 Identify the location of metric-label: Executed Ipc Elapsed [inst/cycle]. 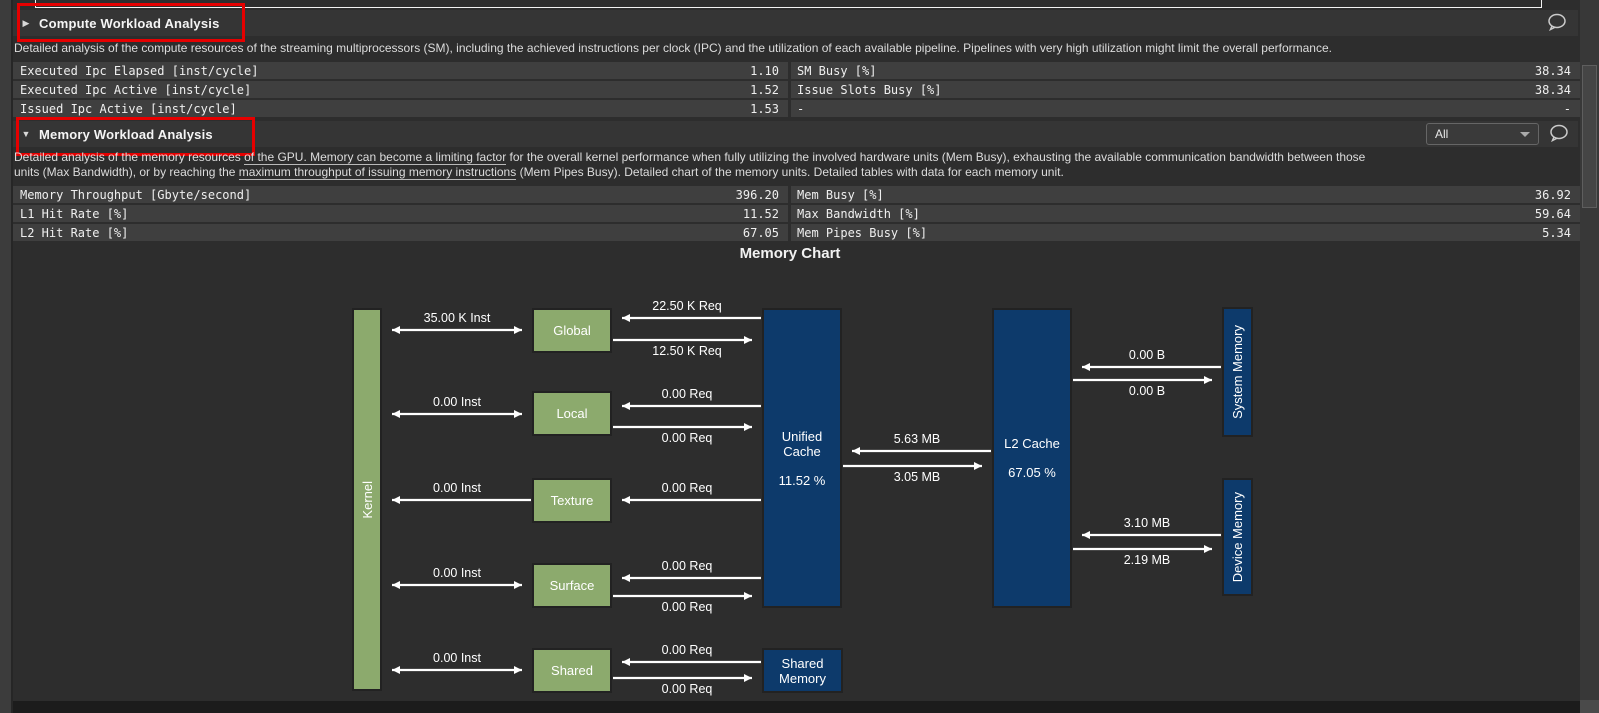
(139, 70).